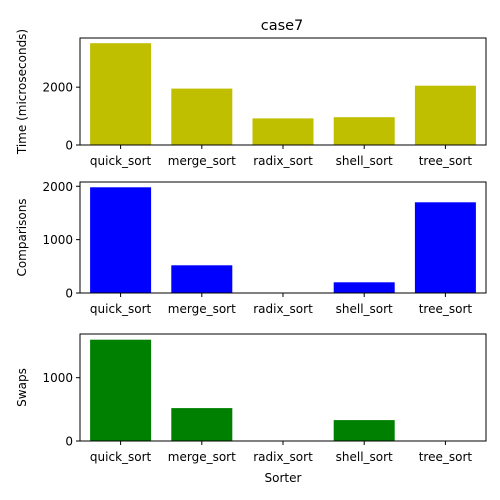  What do you see at coordinates (282, 26) in the screenshot?
I see `chart-title: case7` at bounding box center [282, 26].